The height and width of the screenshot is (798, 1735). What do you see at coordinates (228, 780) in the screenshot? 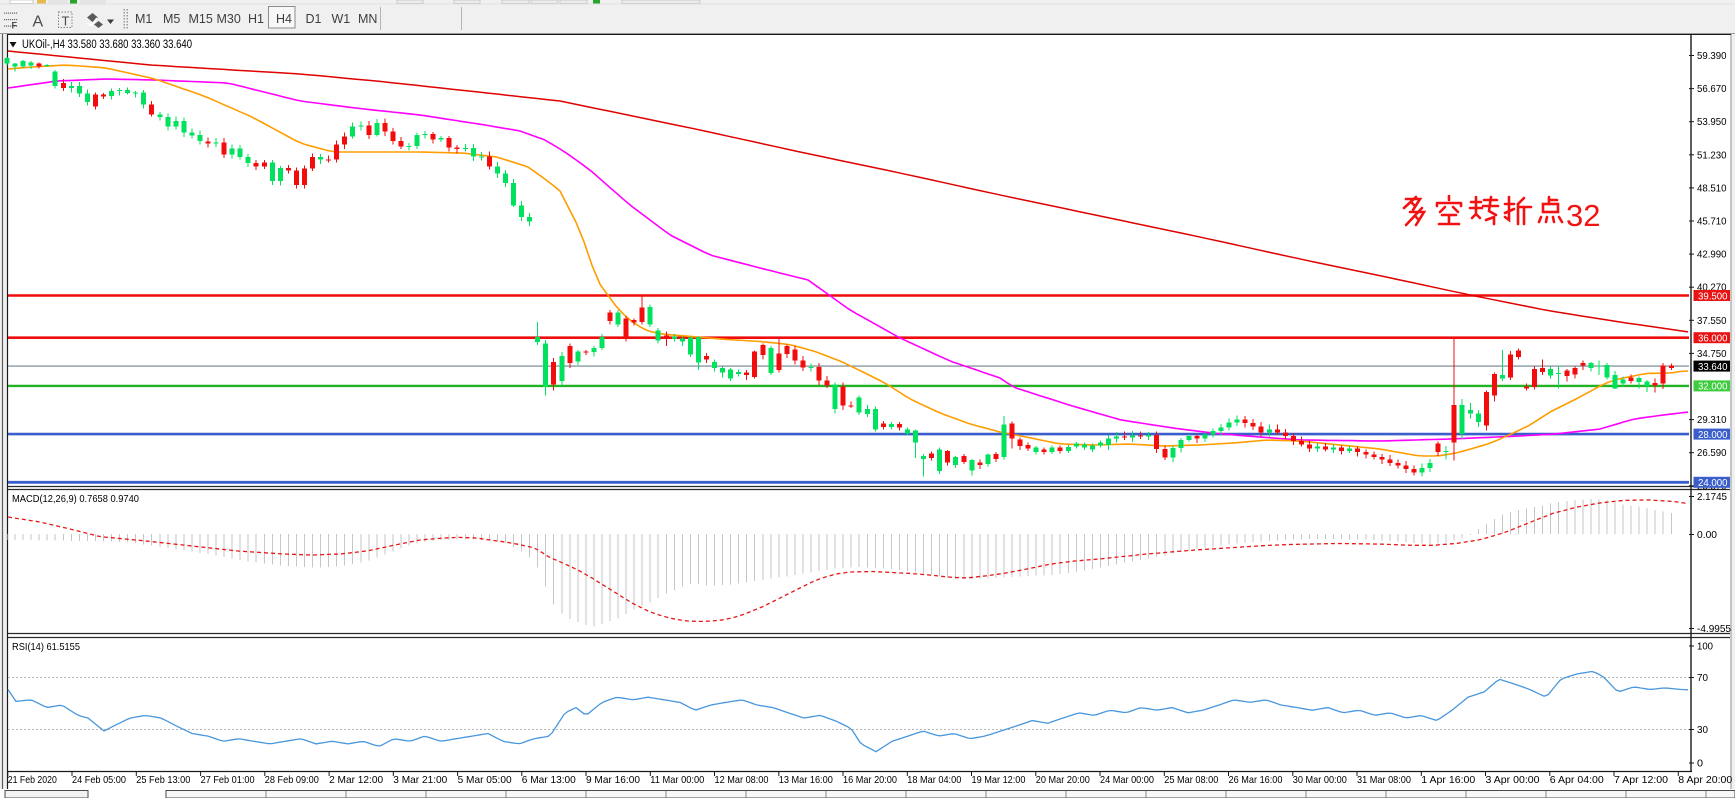
I see `svg-text: 27 Feb 01:00` at bounding box center [228, 780].